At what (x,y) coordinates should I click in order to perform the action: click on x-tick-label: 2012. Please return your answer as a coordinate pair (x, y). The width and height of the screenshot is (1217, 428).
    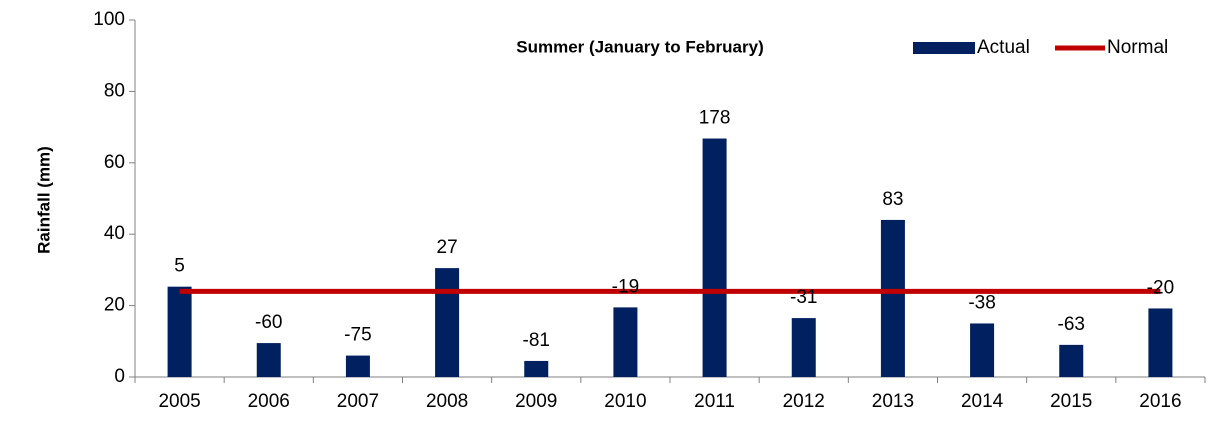
    Looking at the image, I should click on (804, 401).